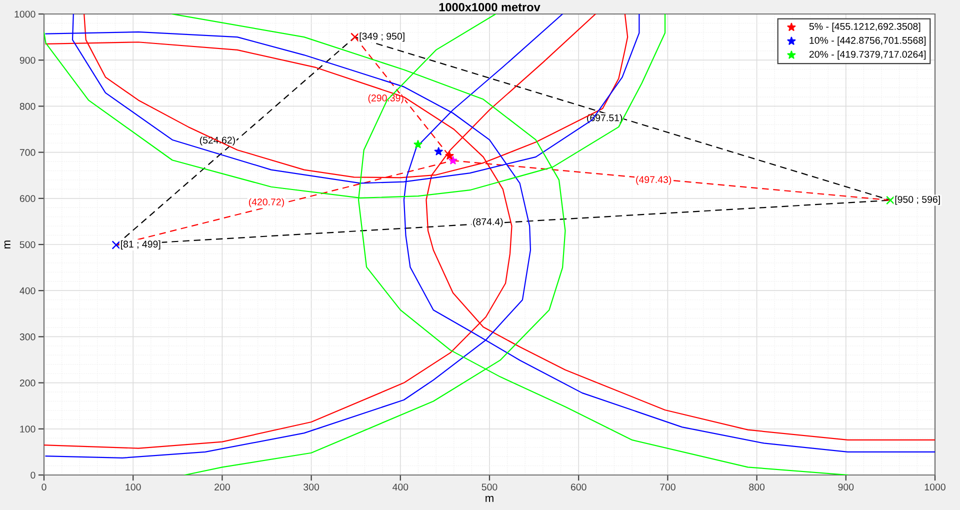 This screenshot has height=510, width=960. Describe the element at coordinates (654, 180) in the screenshot. I see `series-label: (497.43)` at that location.